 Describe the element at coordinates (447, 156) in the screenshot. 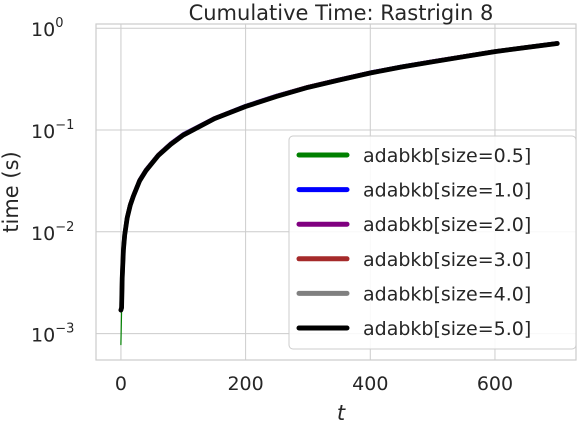

I see `legend-label: adabkb[size=0.5]` at that location.